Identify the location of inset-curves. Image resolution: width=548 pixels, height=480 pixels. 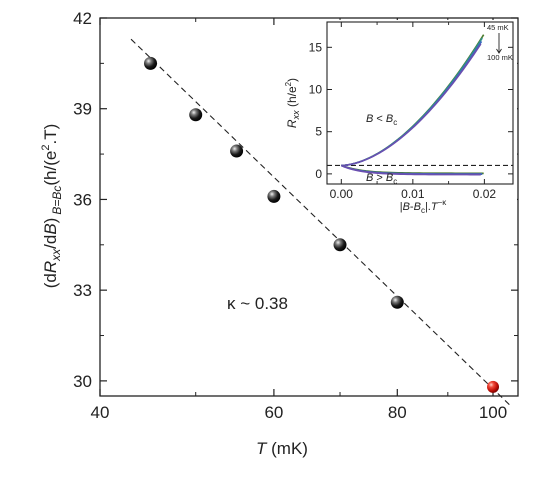
(412, 105).